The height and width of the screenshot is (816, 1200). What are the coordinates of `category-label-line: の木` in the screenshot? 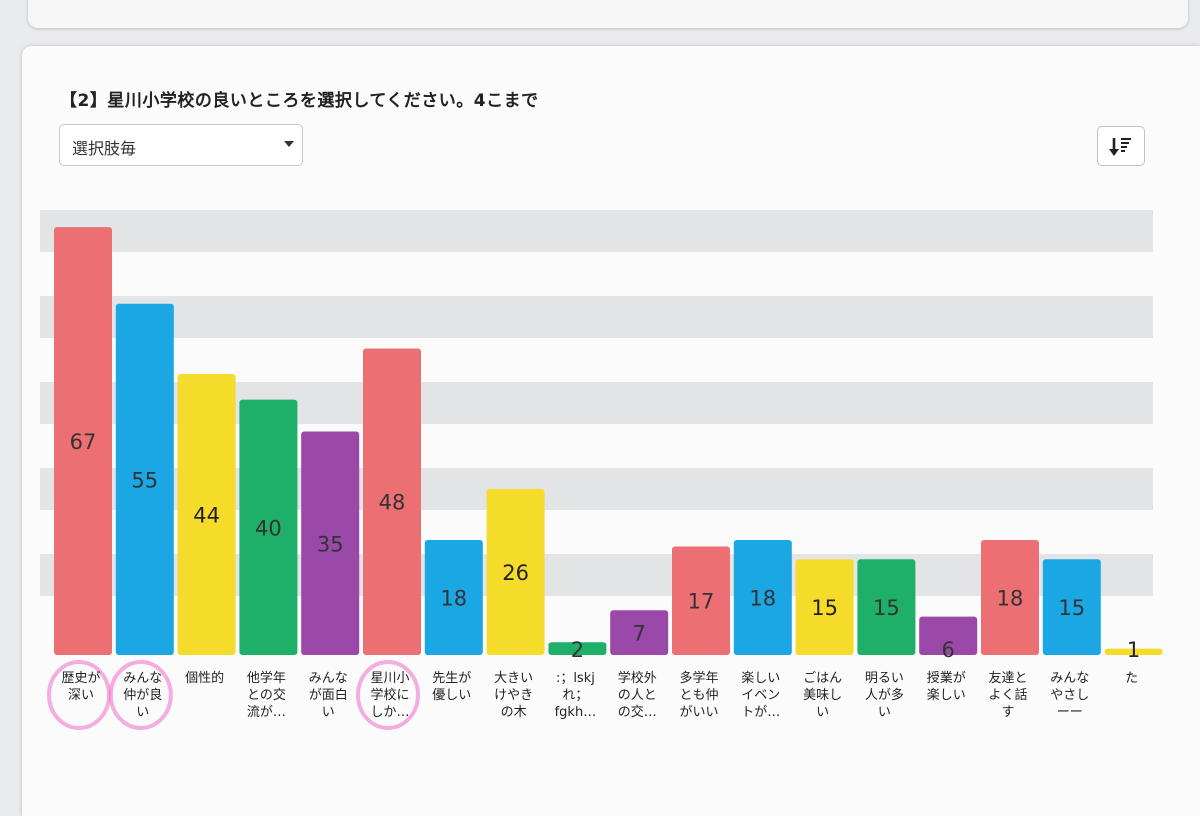 It's located at (514, 712).